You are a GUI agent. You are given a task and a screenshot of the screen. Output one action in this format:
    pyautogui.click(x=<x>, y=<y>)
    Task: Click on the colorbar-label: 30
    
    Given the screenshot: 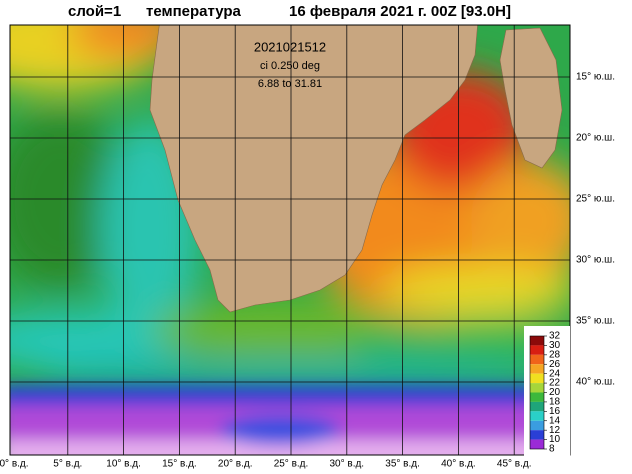 What is the action you would take?
    pyautogui.click(x=555, y=345)
    